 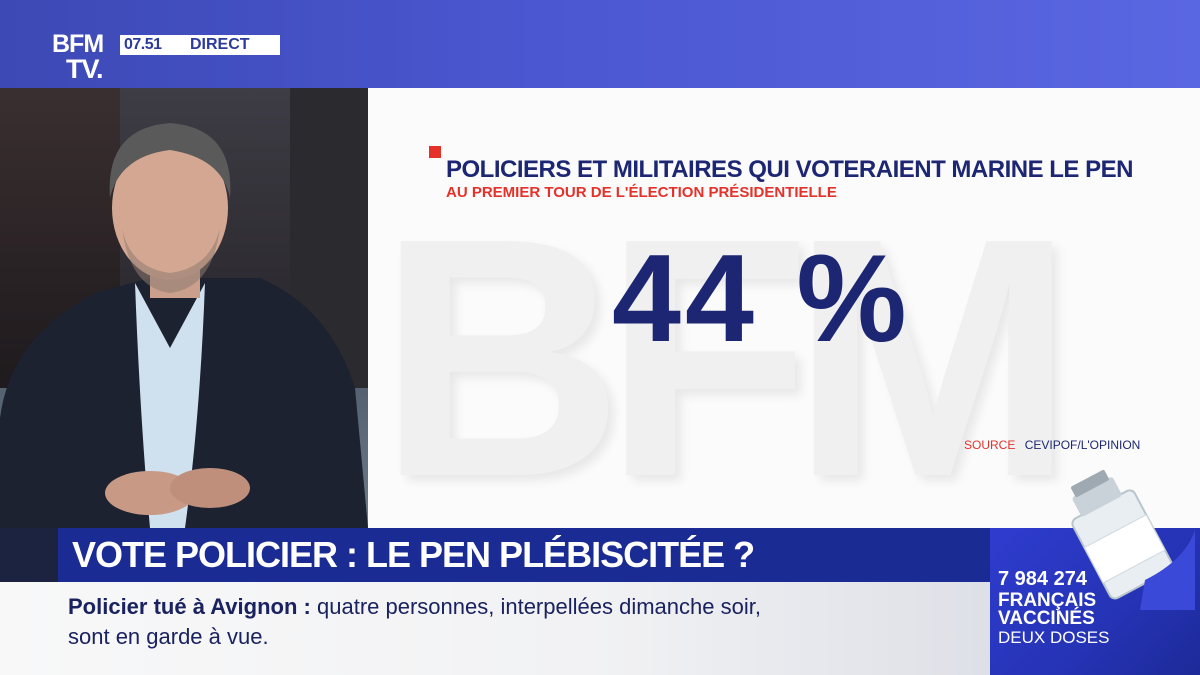 I want to click on ticker-topic: Policier tué à Avignon, so click(x=183, y=606).